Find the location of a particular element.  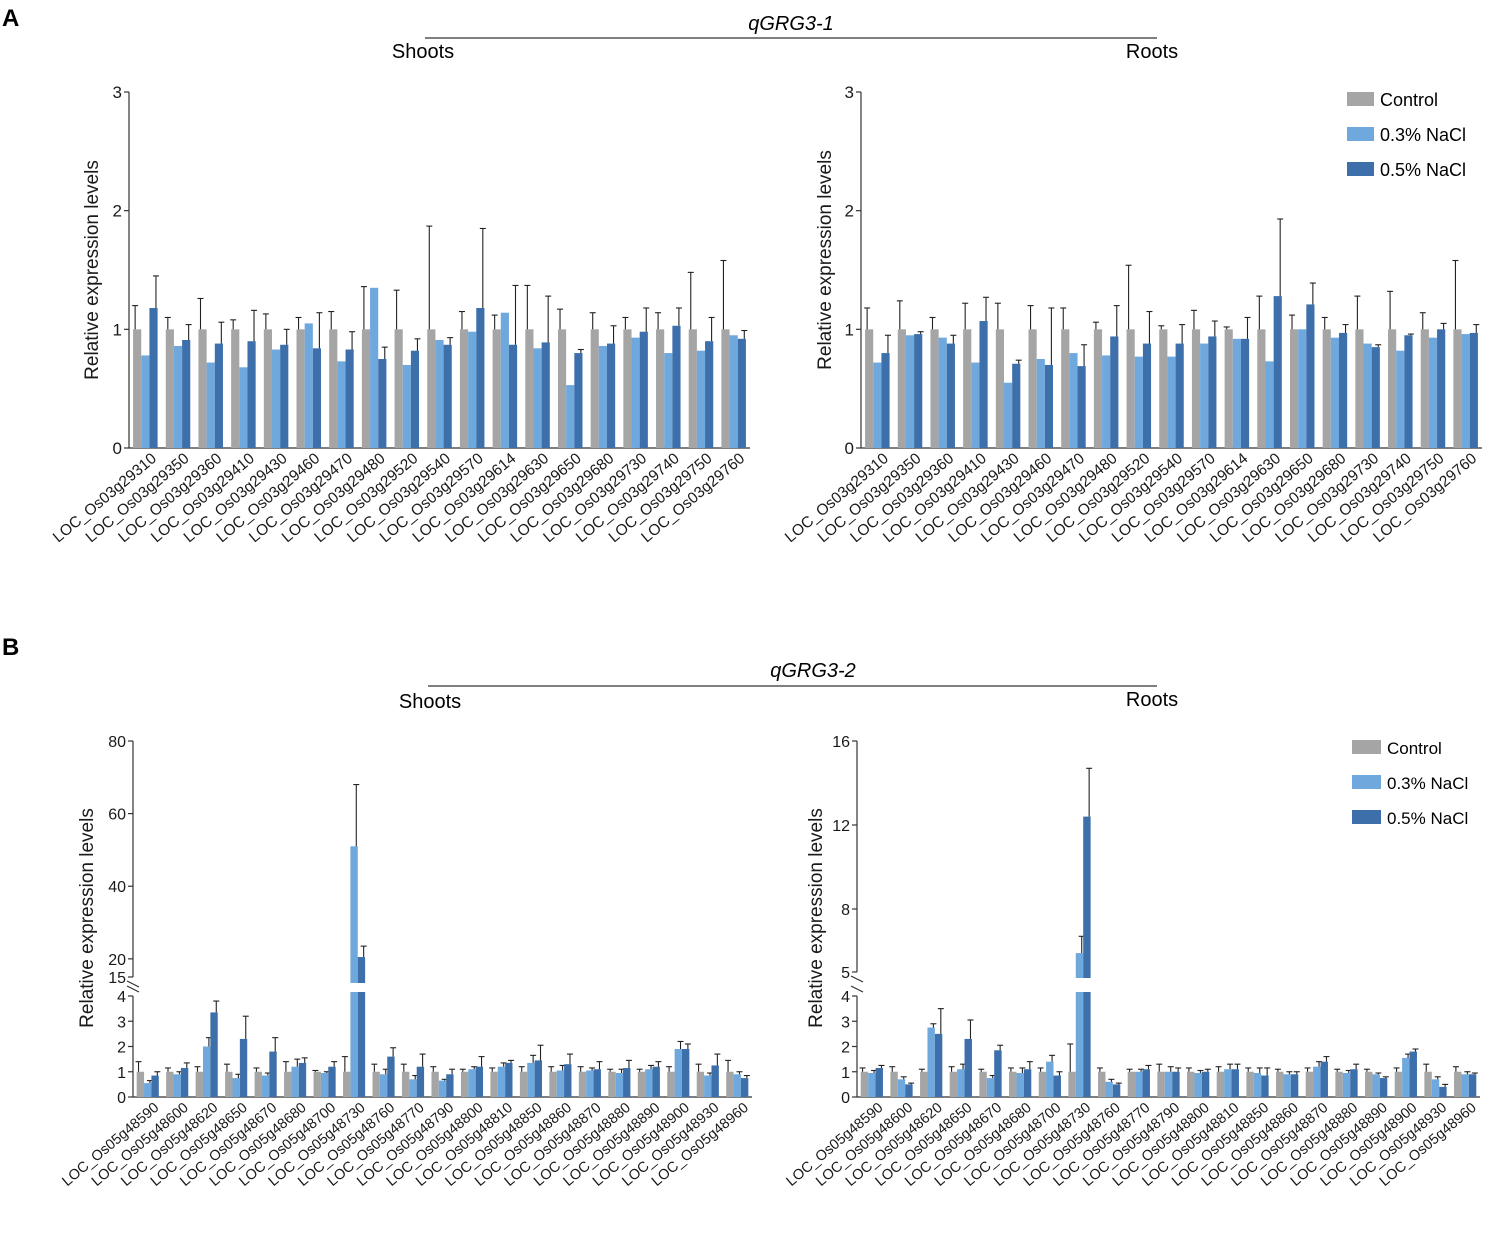

y-tick-label: 4 is located at coordinates (845, 997).